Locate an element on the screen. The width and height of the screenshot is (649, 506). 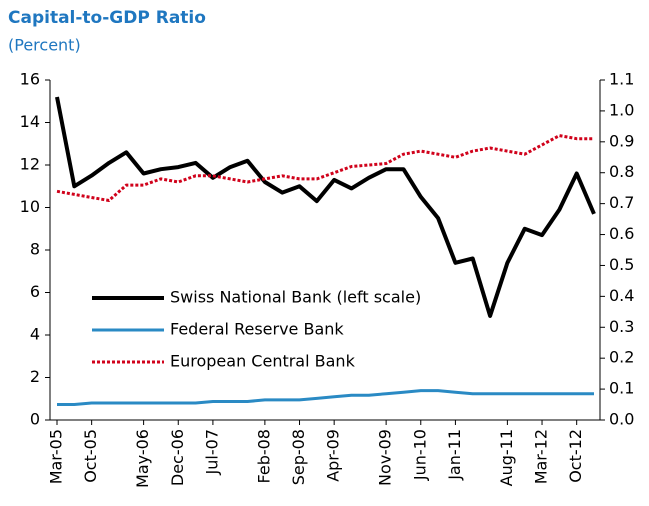
y-tick-label: 6 is located at coordinates (35, 291).